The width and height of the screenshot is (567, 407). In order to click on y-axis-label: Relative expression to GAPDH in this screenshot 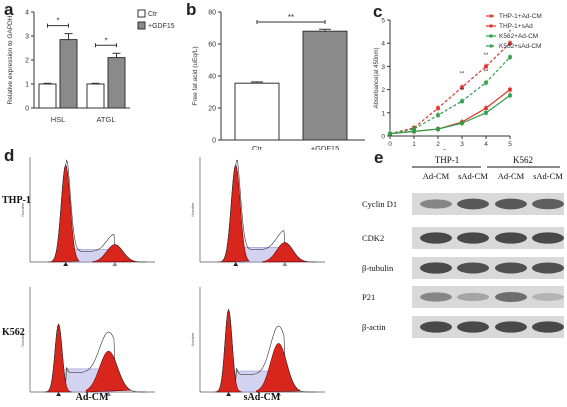, I will do `click(10, 59)`.